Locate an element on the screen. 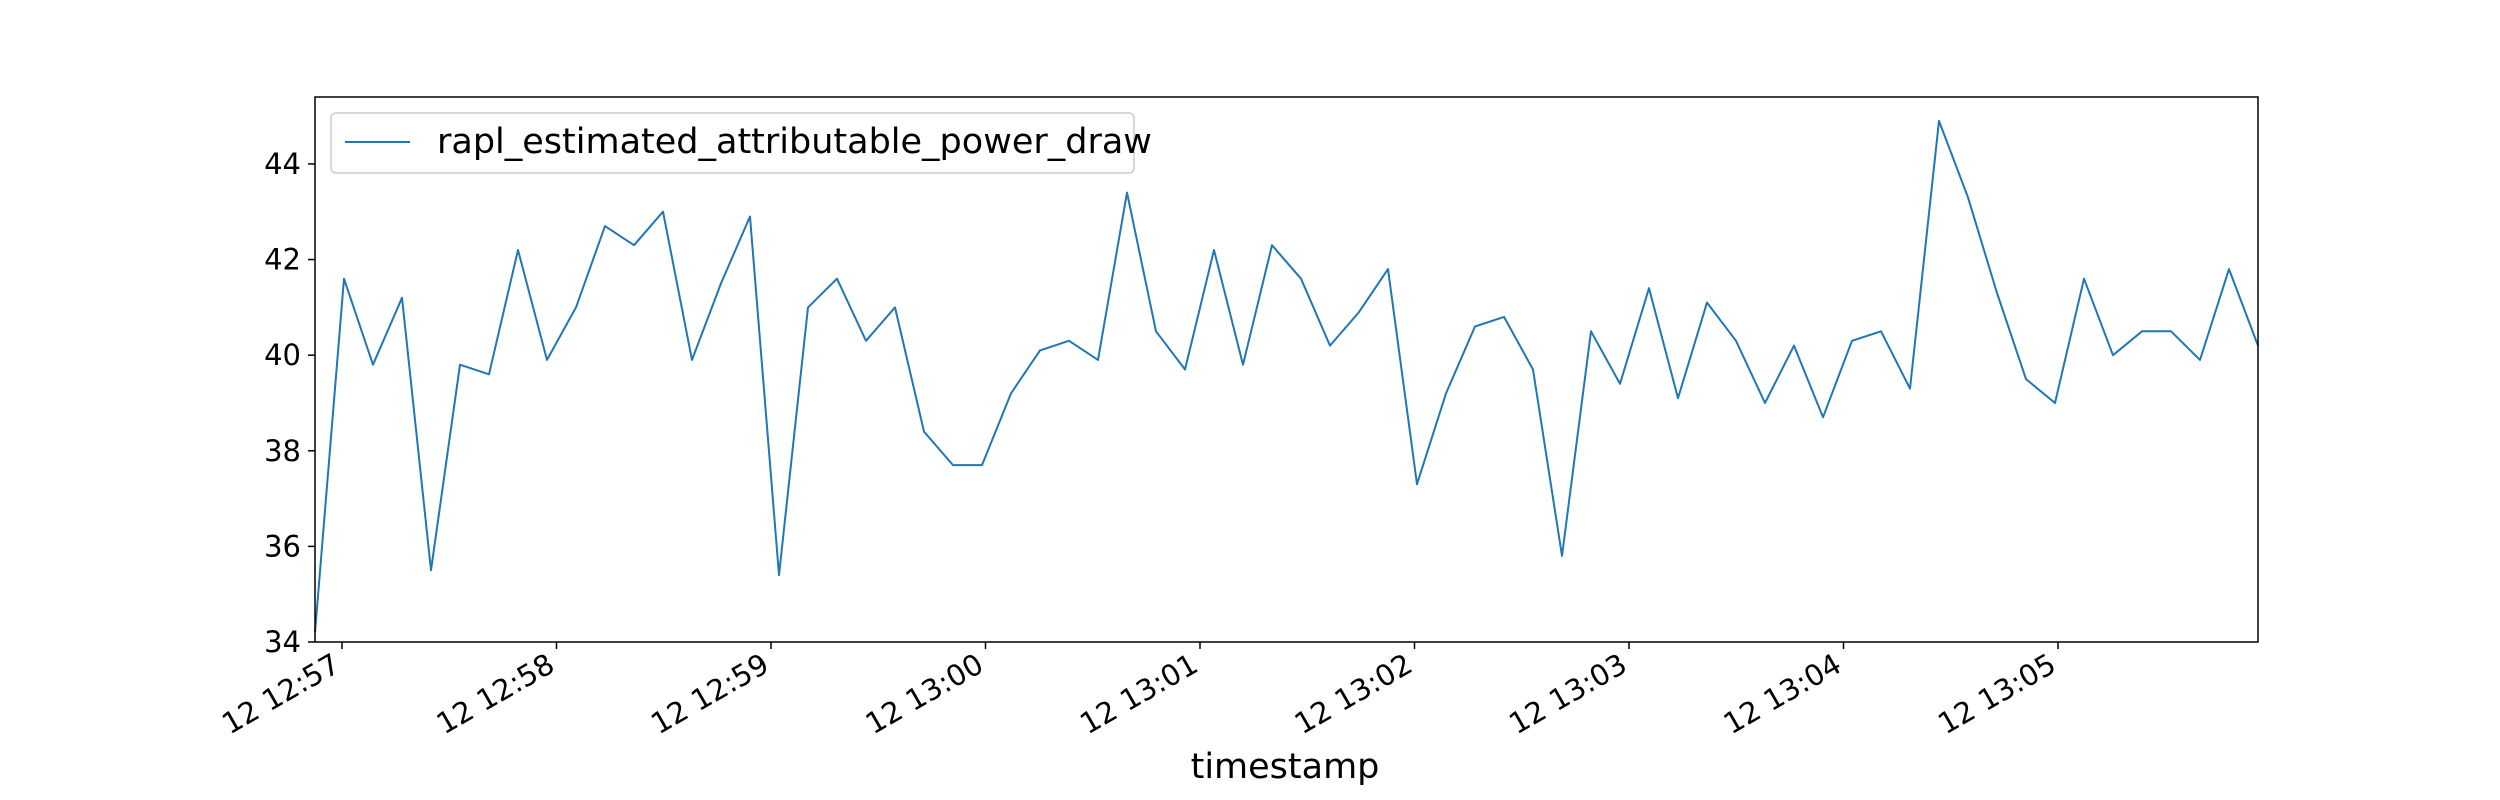 Image resolution: width=2500 pixels, height=800 pixels. y-tick-label: 40 is located at coordinates (282, 355).